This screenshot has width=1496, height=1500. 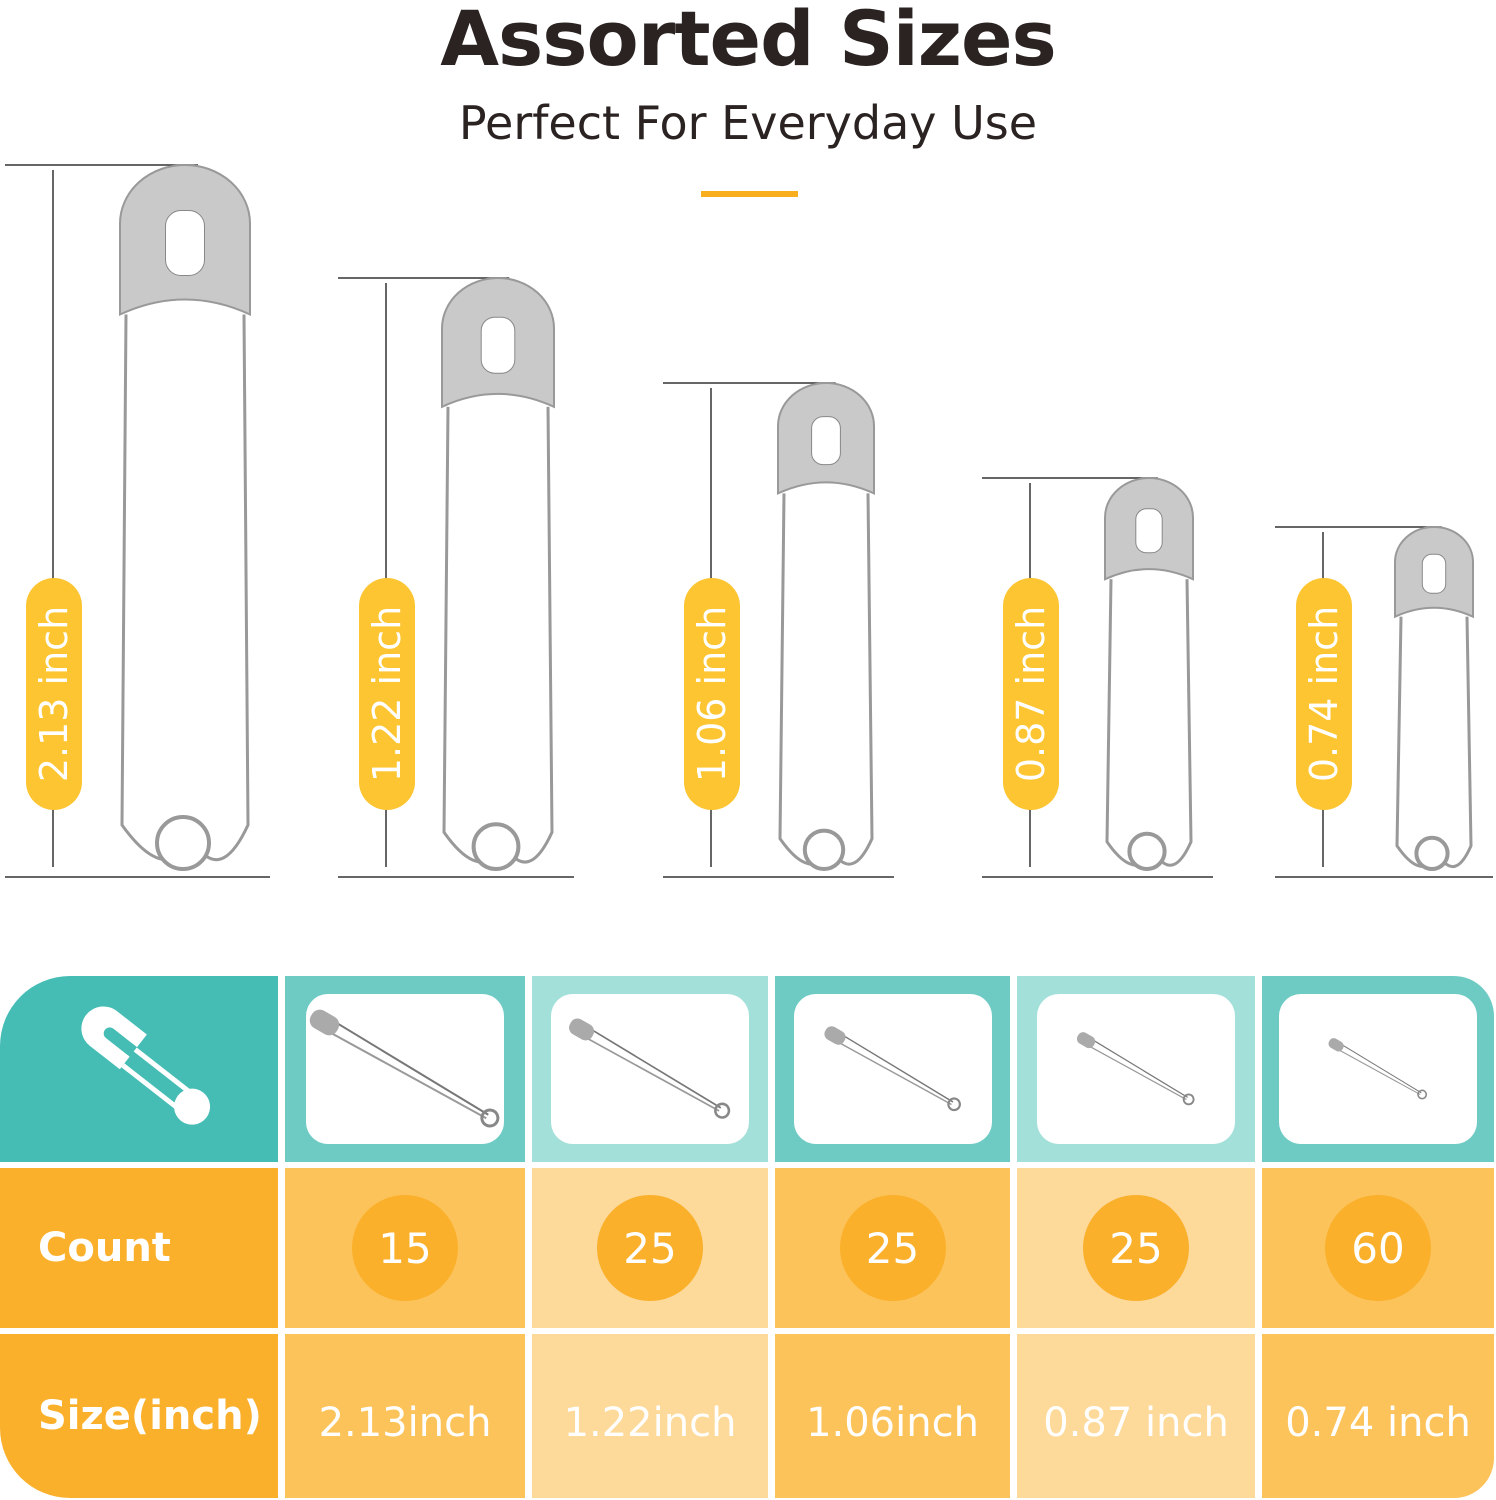 I want to click on size-cell: 1.22inch, so click(x=650, y=1416).